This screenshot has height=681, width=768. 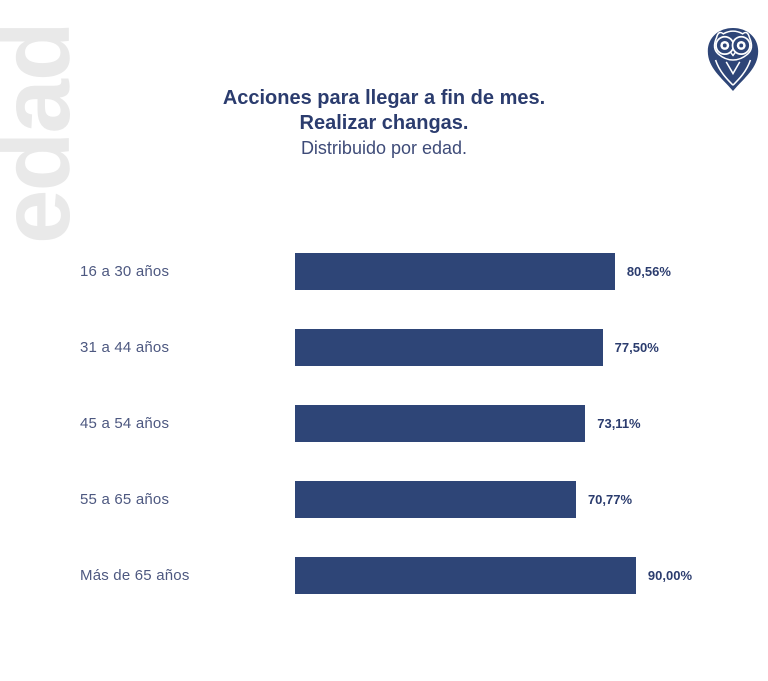 I want to click on owl-pin-icon, so click(x=733, y=59).